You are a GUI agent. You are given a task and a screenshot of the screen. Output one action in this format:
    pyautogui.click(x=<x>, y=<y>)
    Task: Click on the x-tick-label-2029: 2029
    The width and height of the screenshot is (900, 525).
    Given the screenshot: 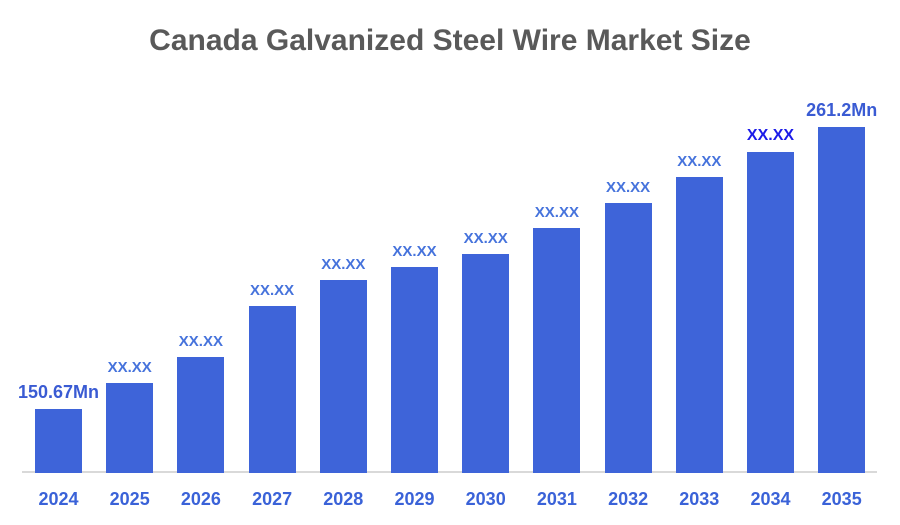 What is the action you would take?
    pyautogui.click(x=414, y=499)
    